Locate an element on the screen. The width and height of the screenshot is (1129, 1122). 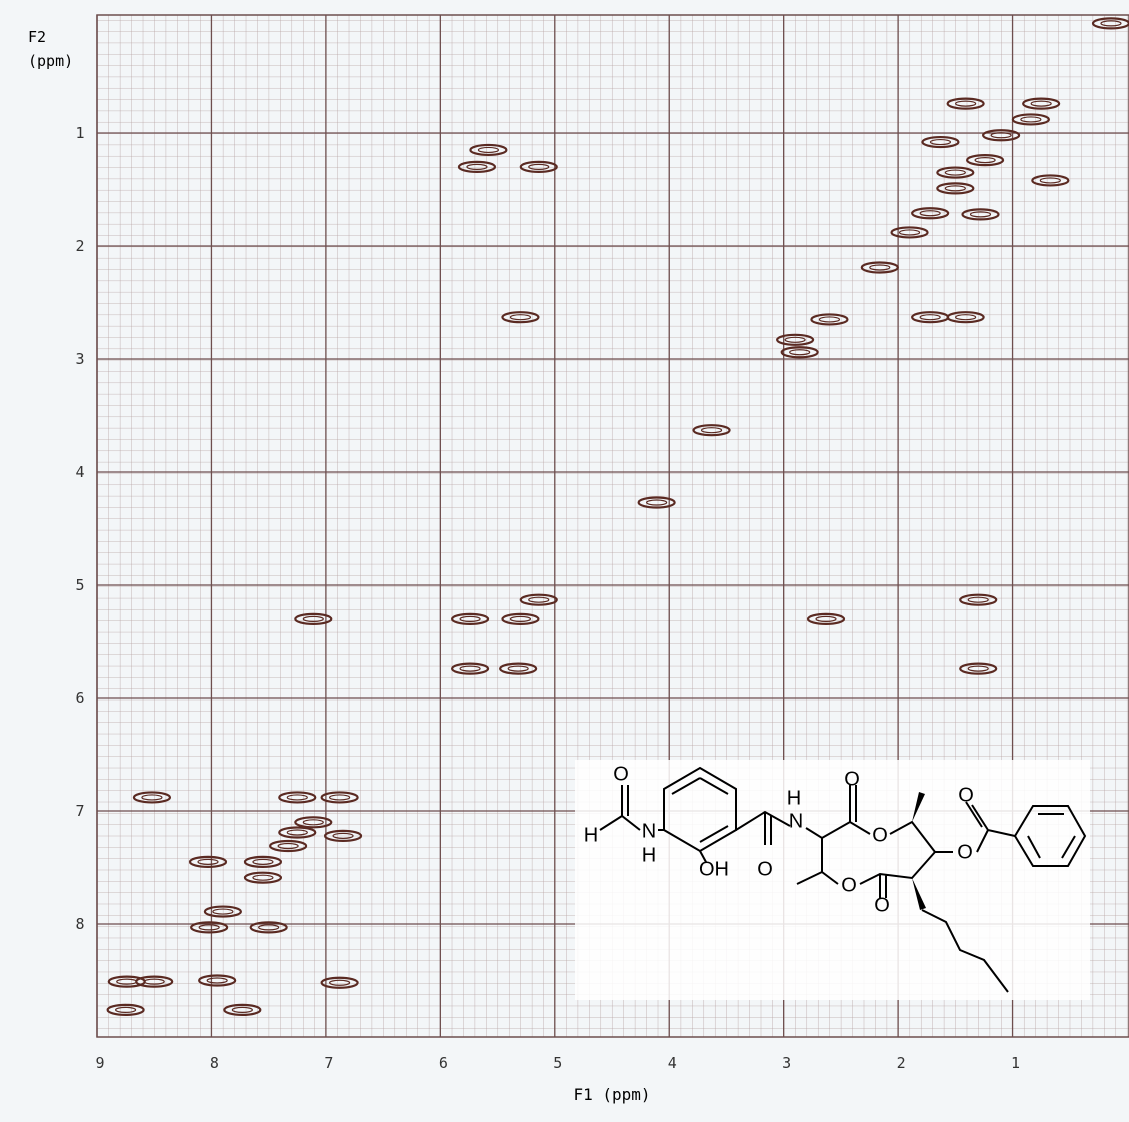
x-tick-label: 8 is located at coordinates (214, 1063).